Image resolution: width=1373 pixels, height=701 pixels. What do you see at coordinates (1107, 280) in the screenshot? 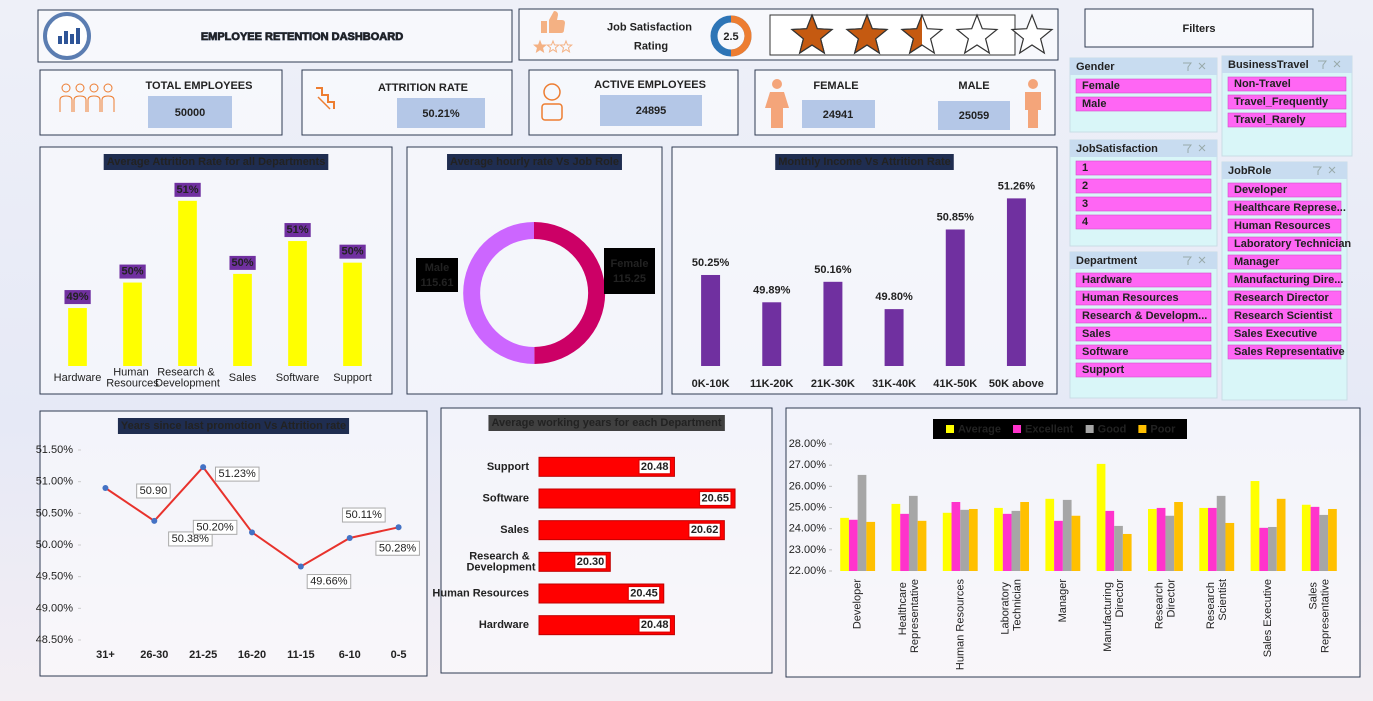
I see `slicer-item-label: Hardware` at bounding box center [1107, 280].